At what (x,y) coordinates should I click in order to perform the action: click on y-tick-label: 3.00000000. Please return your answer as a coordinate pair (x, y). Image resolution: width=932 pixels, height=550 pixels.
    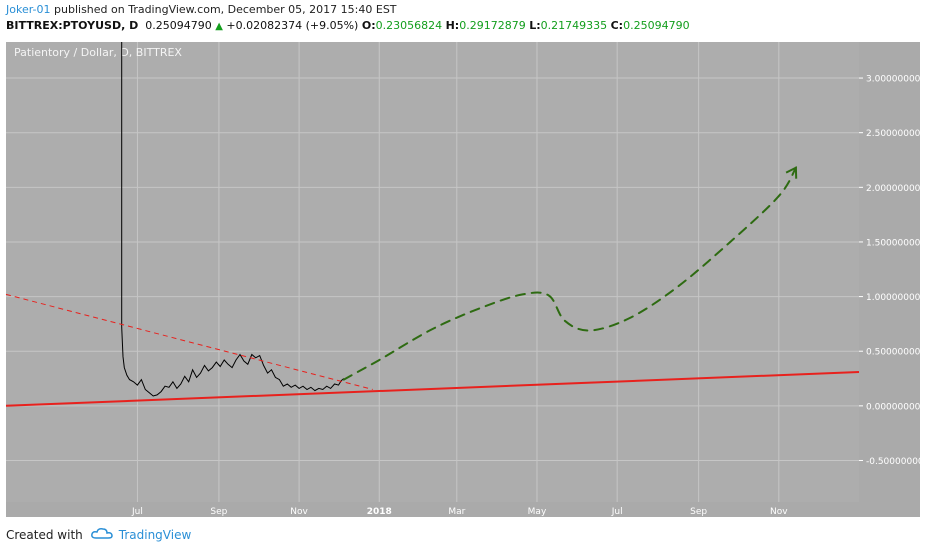
    Looking at the image, I should click on (893, 80).